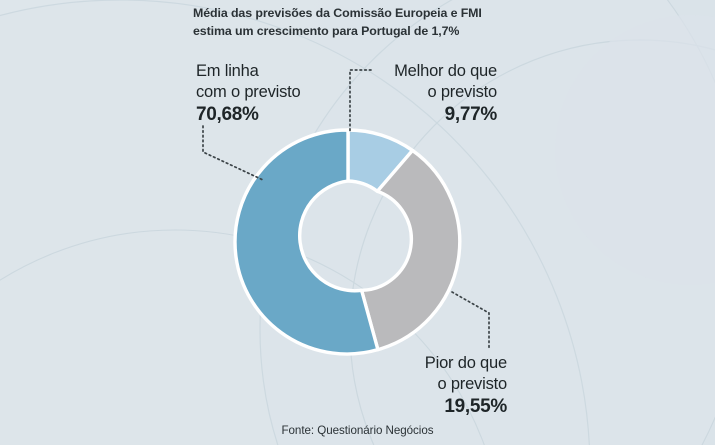 The height and width of the screenshot is (445, 715). What do you see at coordinates (475, 406) in the screenshot?
I see `callout-pior-value: 19,55%` at bounding box center [475, 406].